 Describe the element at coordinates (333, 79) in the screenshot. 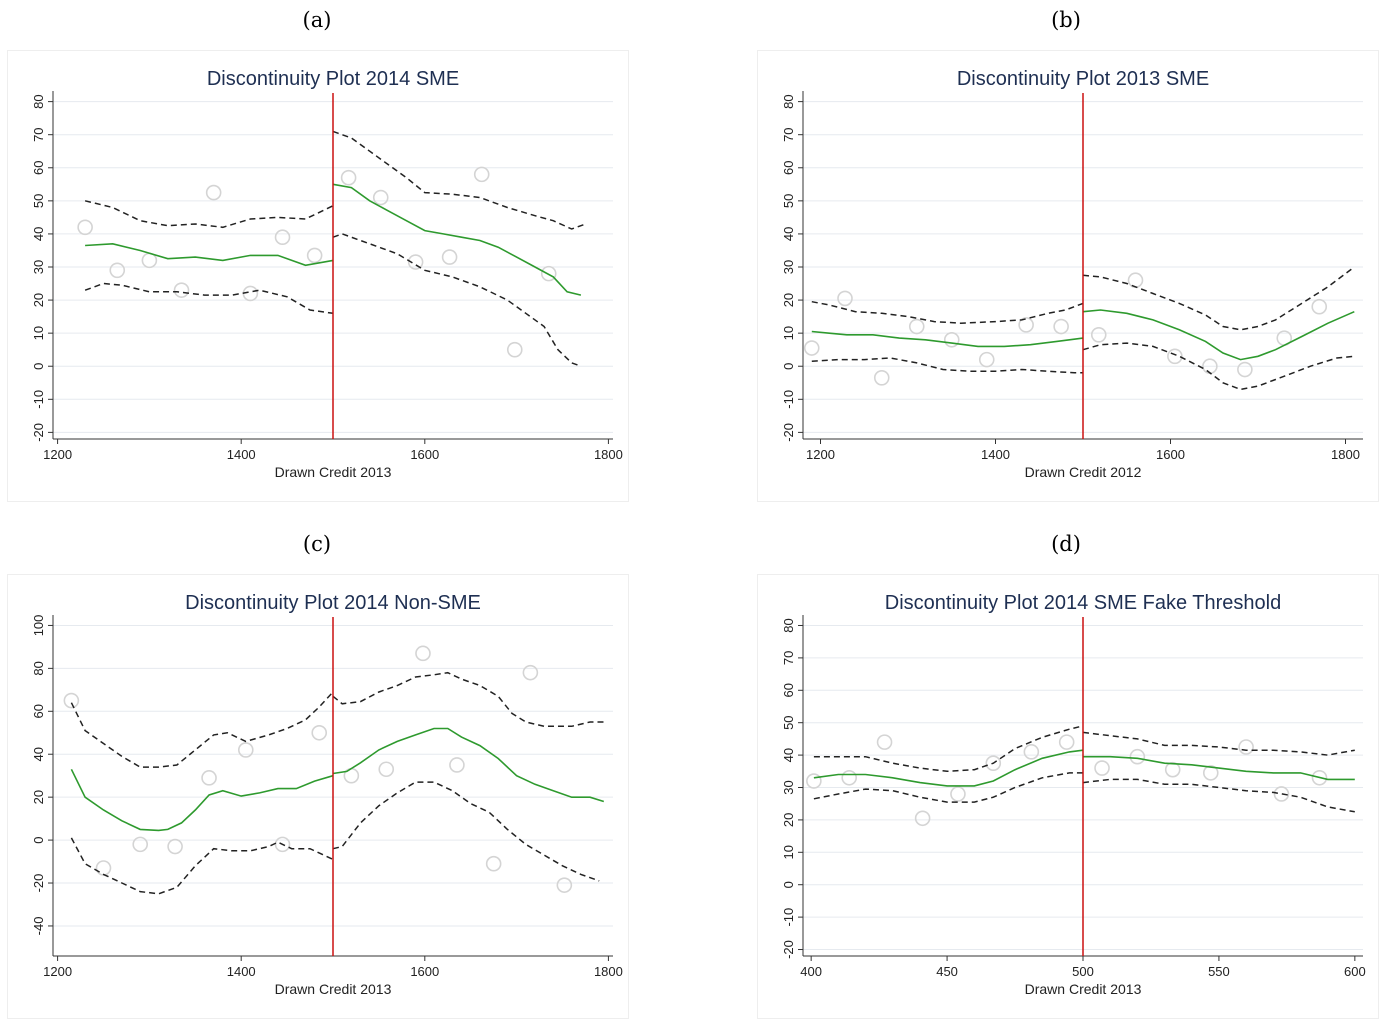

I see `chart-title: Discontinuity Plot 2014 SME` at that location.